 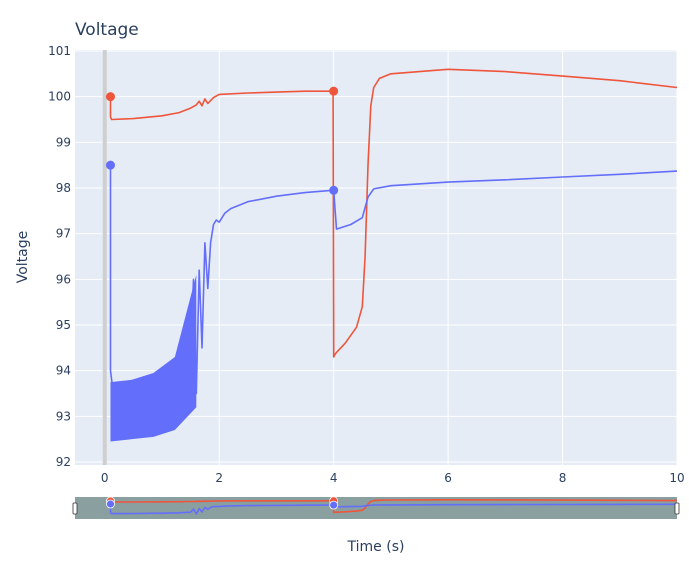 I want to click on chart-title: Voltage, so click(x=107, y=30).